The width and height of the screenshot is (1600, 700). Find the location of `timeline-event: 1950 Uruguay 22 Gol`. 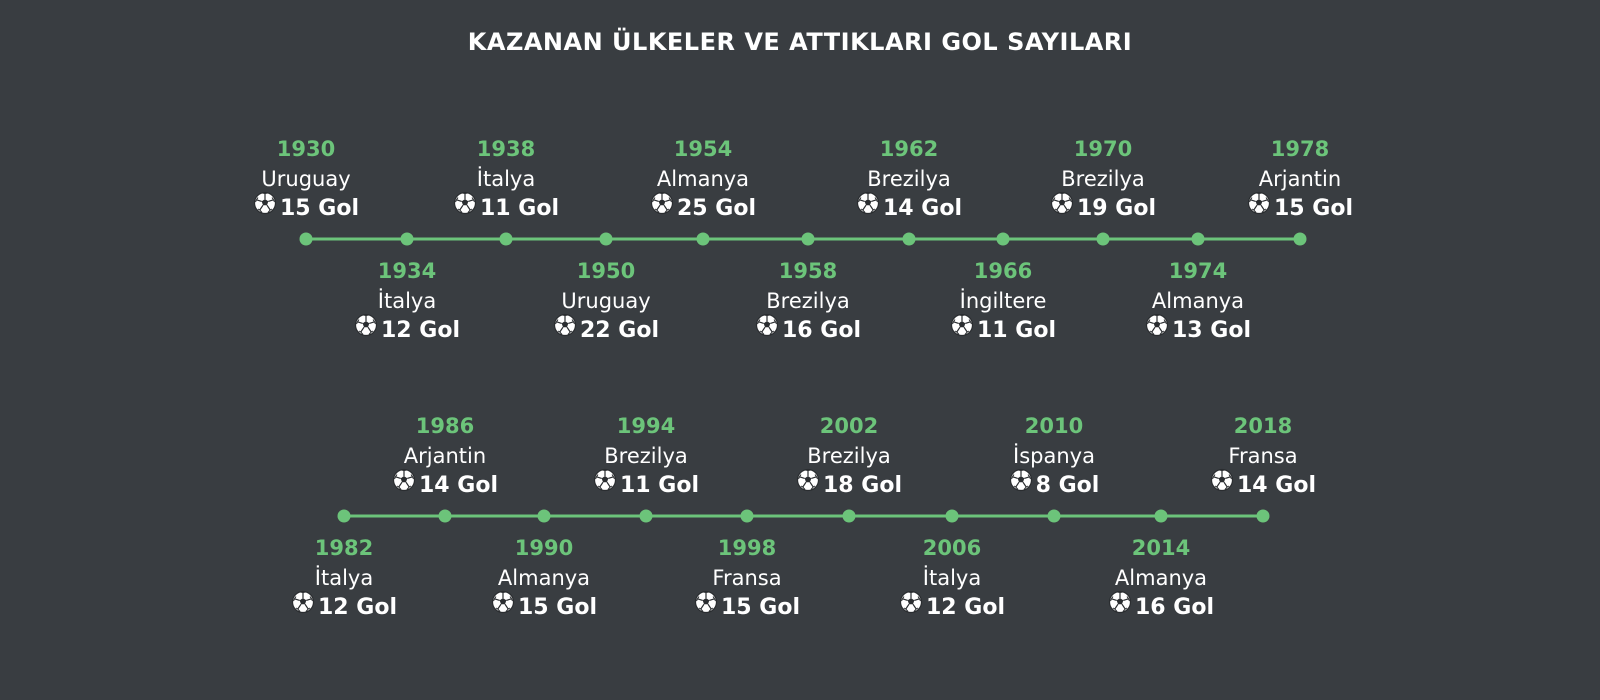

timeline-event: 1950 Uruguay 22 Gol is located at coordinates (606, 301).